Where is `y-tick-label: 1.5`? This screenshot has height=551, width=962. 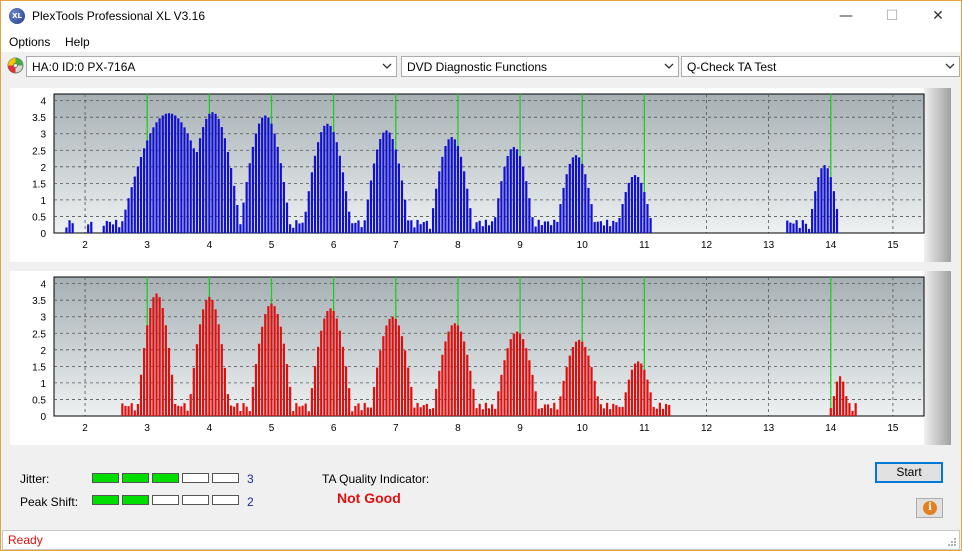
y-tick-label: 1.5 is located at coordinates (39, 184).